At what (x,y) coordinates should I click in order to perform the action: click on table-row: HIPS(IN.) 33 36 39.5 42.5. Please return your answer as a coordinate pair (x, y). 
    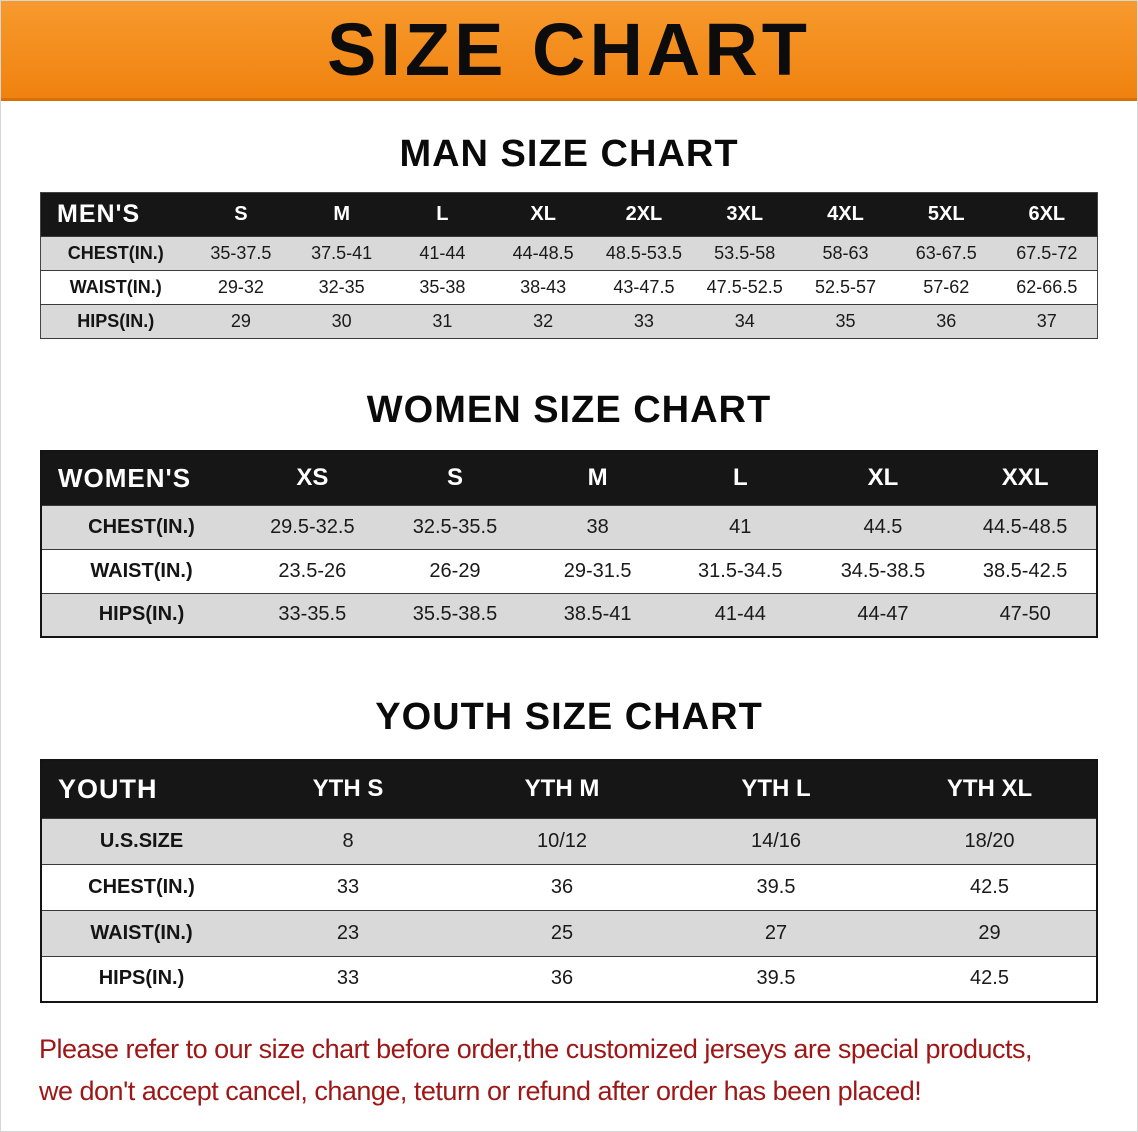
    Looking at the image, I should click on (569, 979).